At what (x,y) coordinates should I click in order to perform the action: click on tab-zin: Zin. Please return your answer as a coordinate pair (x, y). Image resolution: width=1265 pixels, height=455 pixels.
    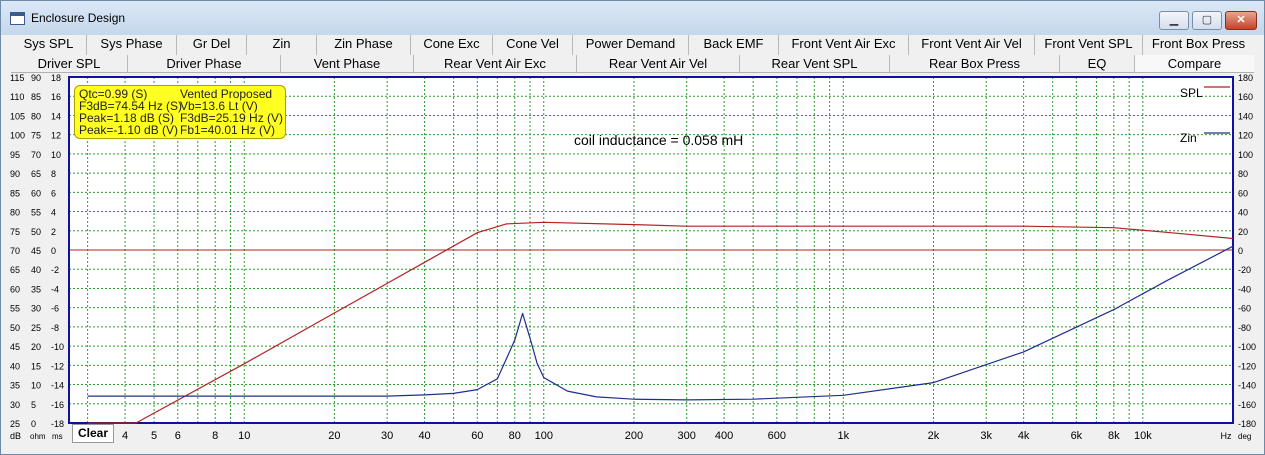
    Looking at the image, I should click on (282, 45).